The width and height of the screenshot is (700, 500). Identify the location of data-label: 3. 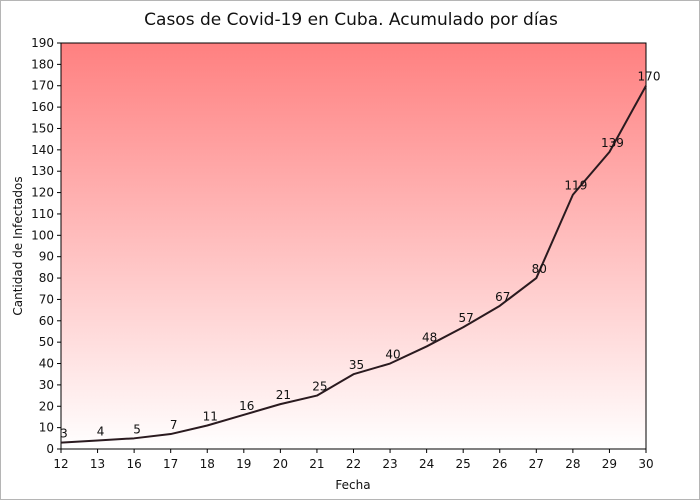
(64, 434).